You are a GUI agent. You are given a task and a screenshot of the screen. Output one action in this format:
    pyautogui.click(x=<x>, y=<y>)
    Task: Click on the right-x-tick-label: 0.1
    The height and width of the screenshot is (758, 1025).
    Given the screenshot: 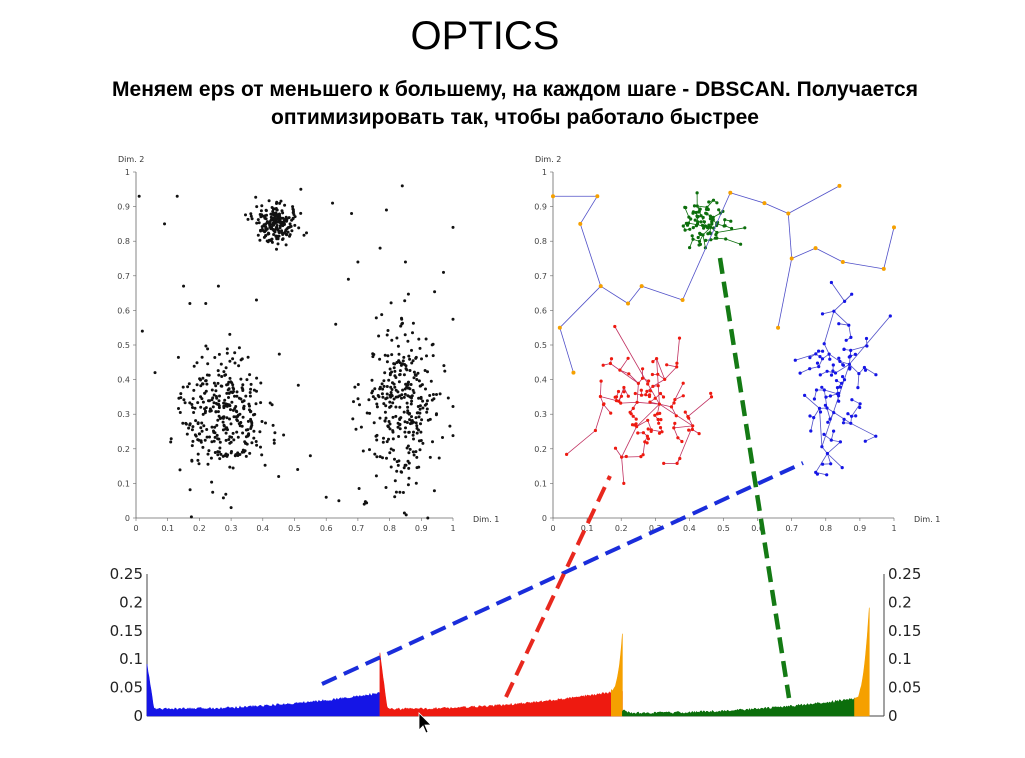 What is the action you would take?
    pyautogui.click(x=587, y=528)
    